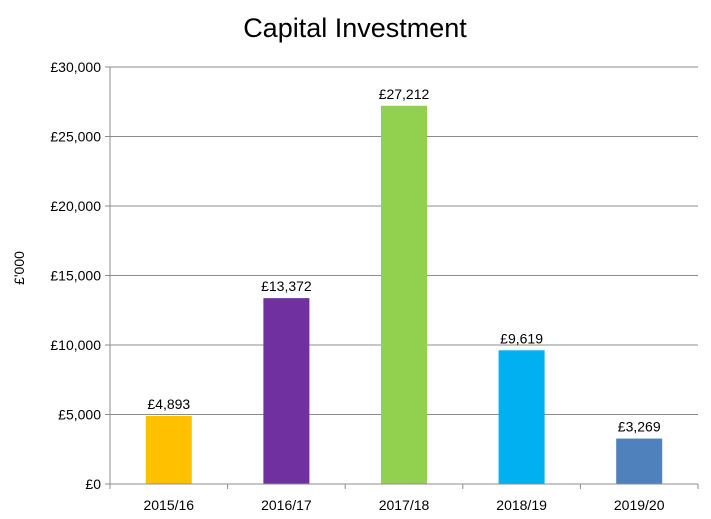 The height and width of the screenshot is (519, 711). What do you see at coordinates (286, 505) in the screenshot?
I see `x-tick-label: 2016/17` at bounding box center [286, 505].